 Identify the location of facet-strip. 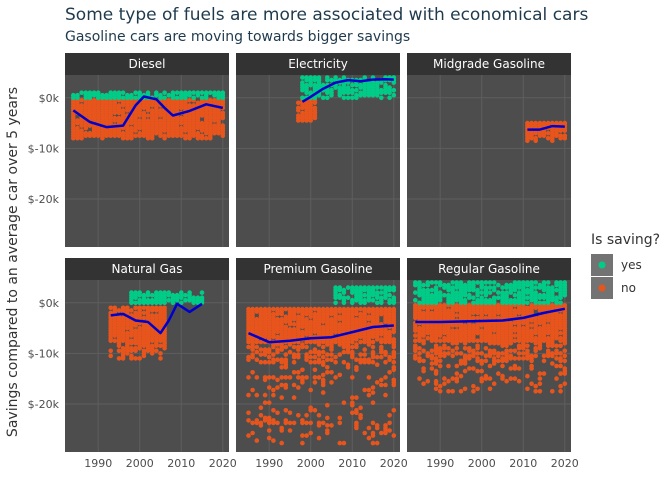
(318, 64).